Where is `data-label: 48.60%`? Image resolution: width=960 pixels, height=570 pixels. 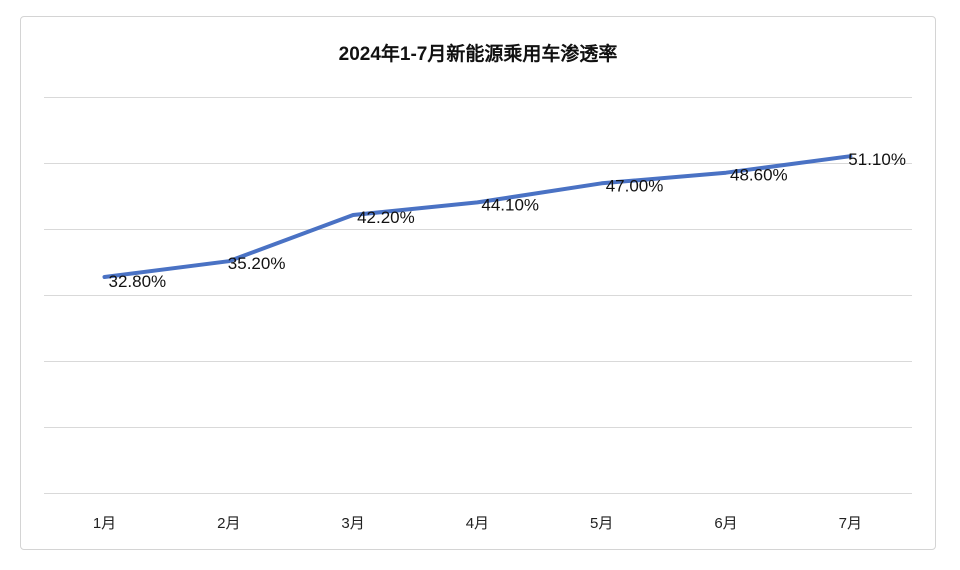
data-label: 48.60% is located at coordinates (759, 175).